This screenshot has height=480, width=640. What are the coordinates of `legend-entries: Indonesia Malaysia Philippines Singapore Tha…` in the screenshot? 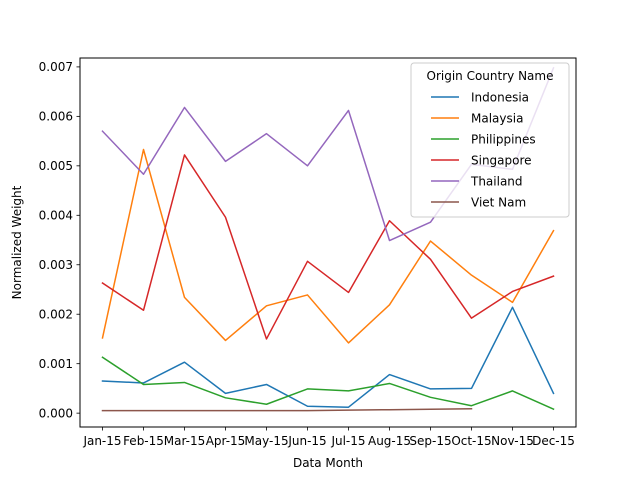 It's located at (483, 149).